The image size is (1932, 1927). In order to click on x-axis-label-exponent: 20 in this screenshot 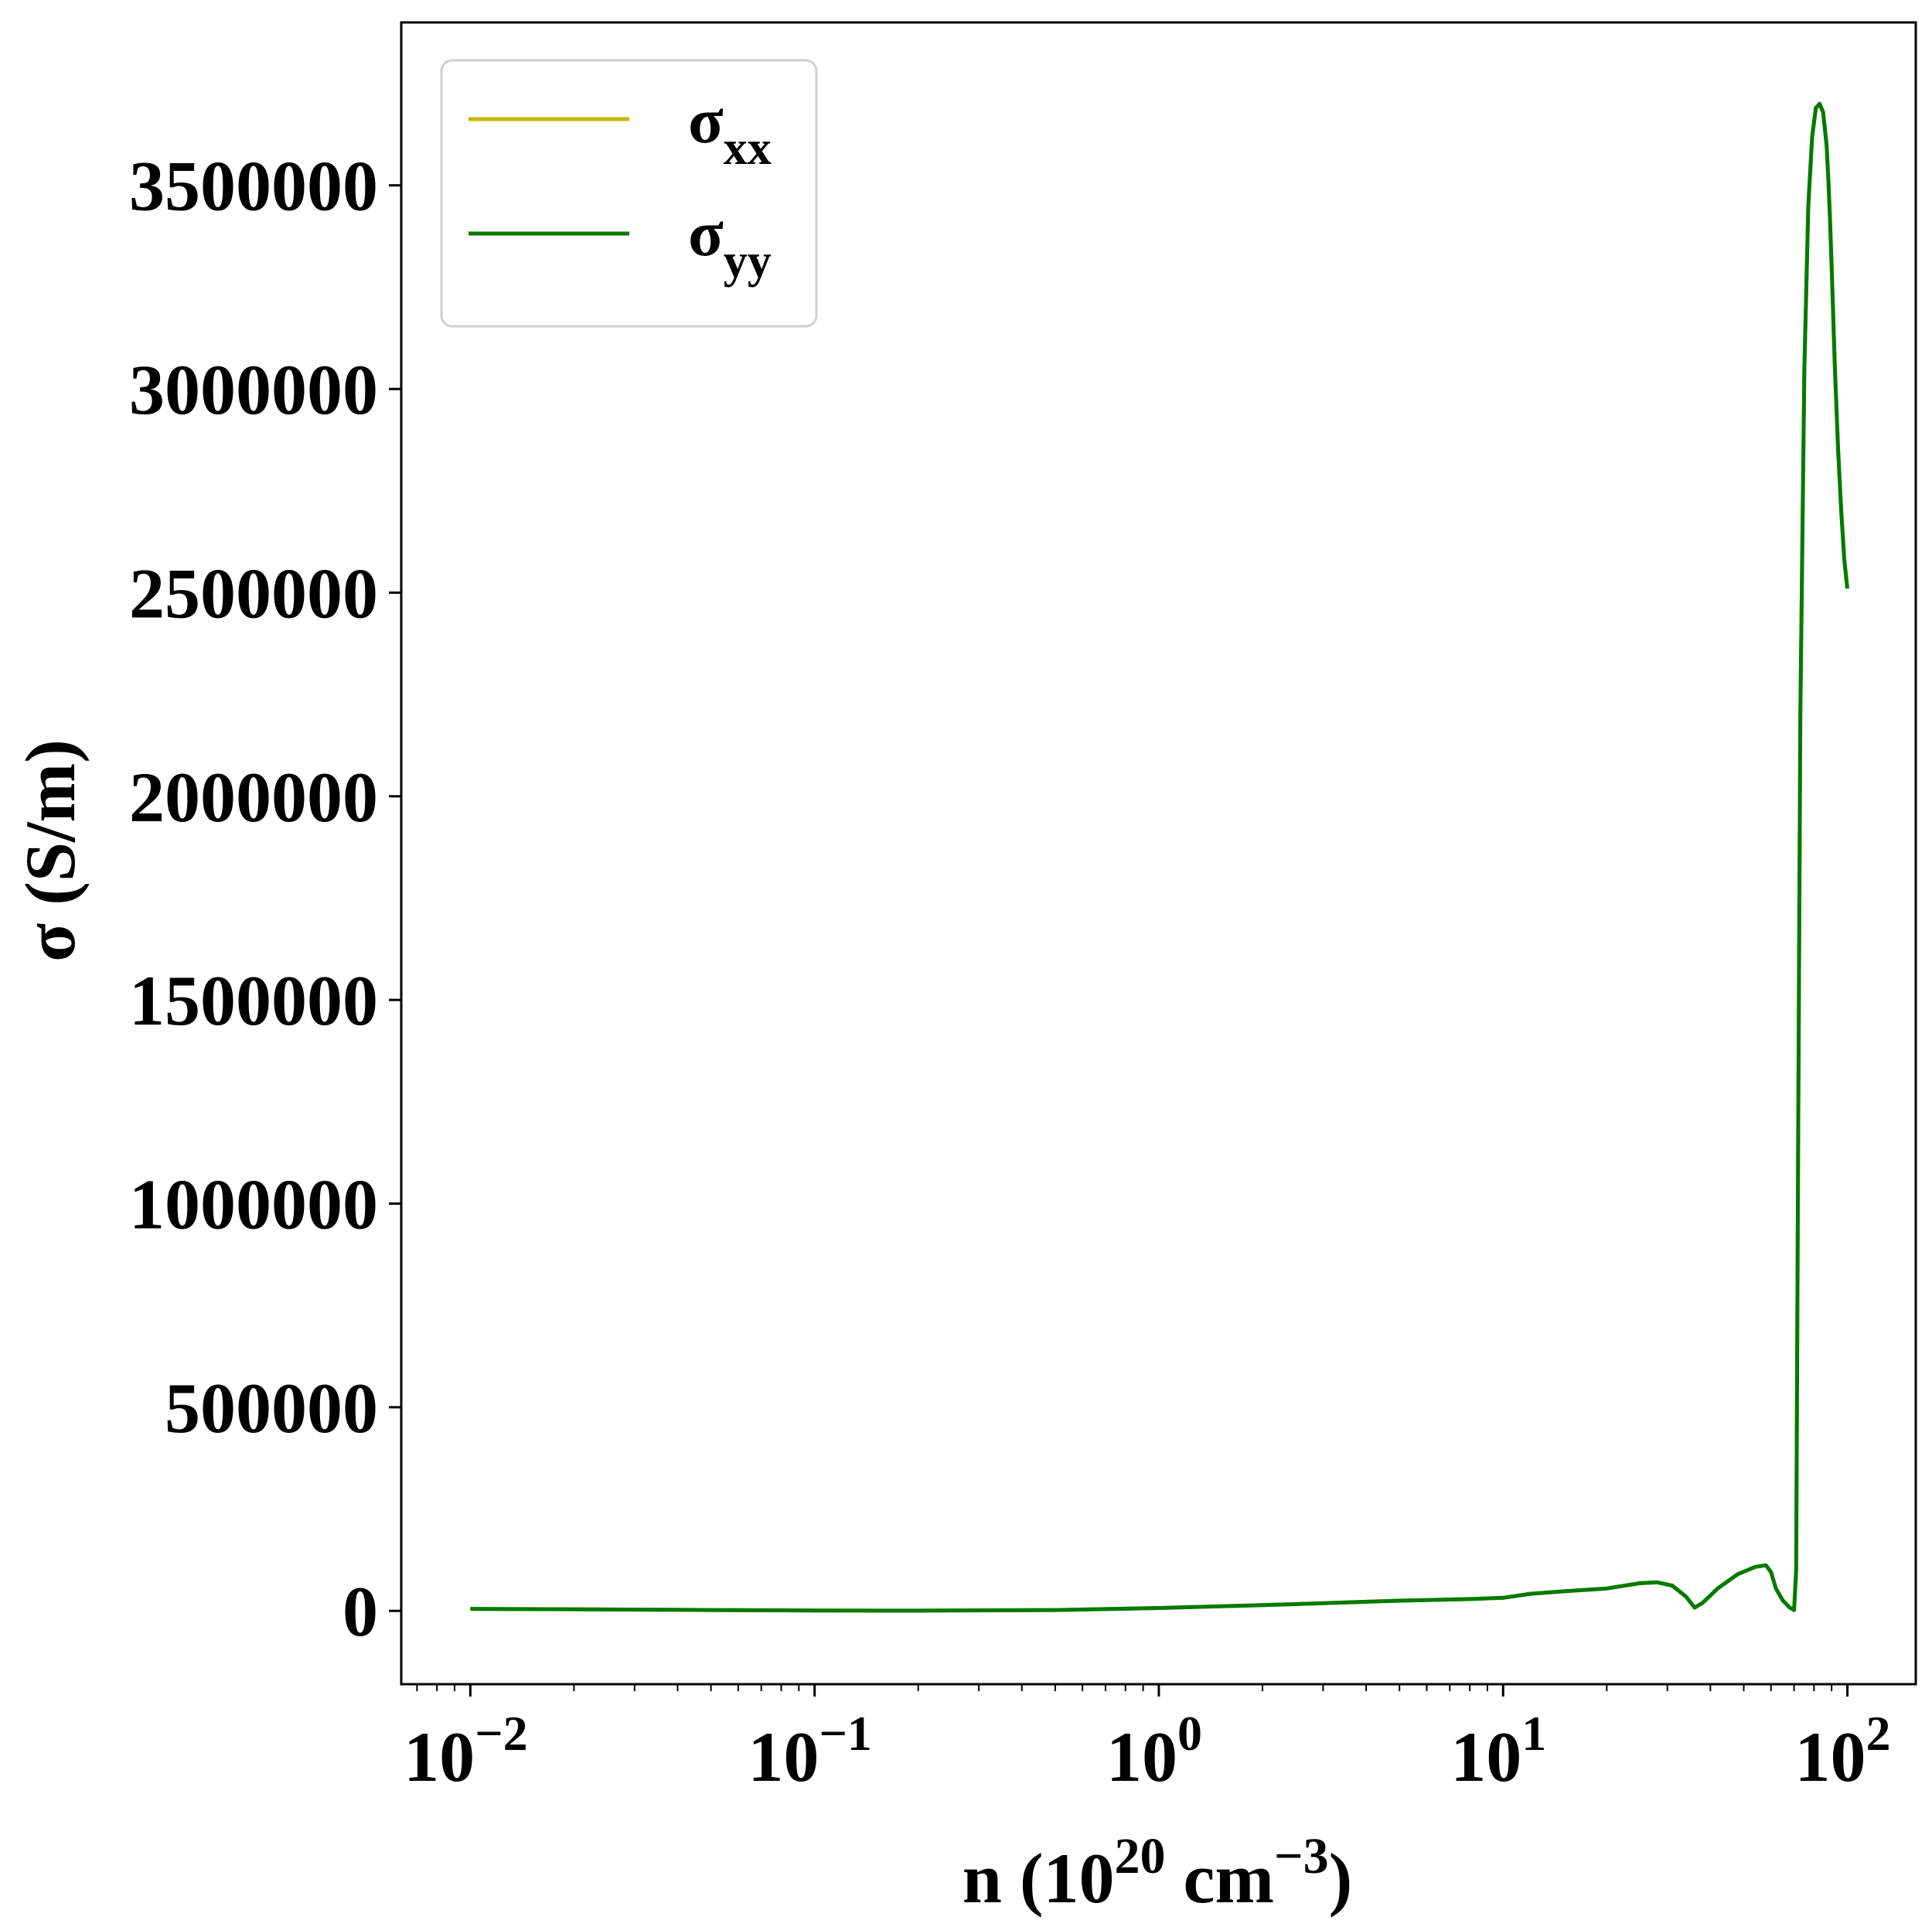, I will do `click(1140, 1856)`.